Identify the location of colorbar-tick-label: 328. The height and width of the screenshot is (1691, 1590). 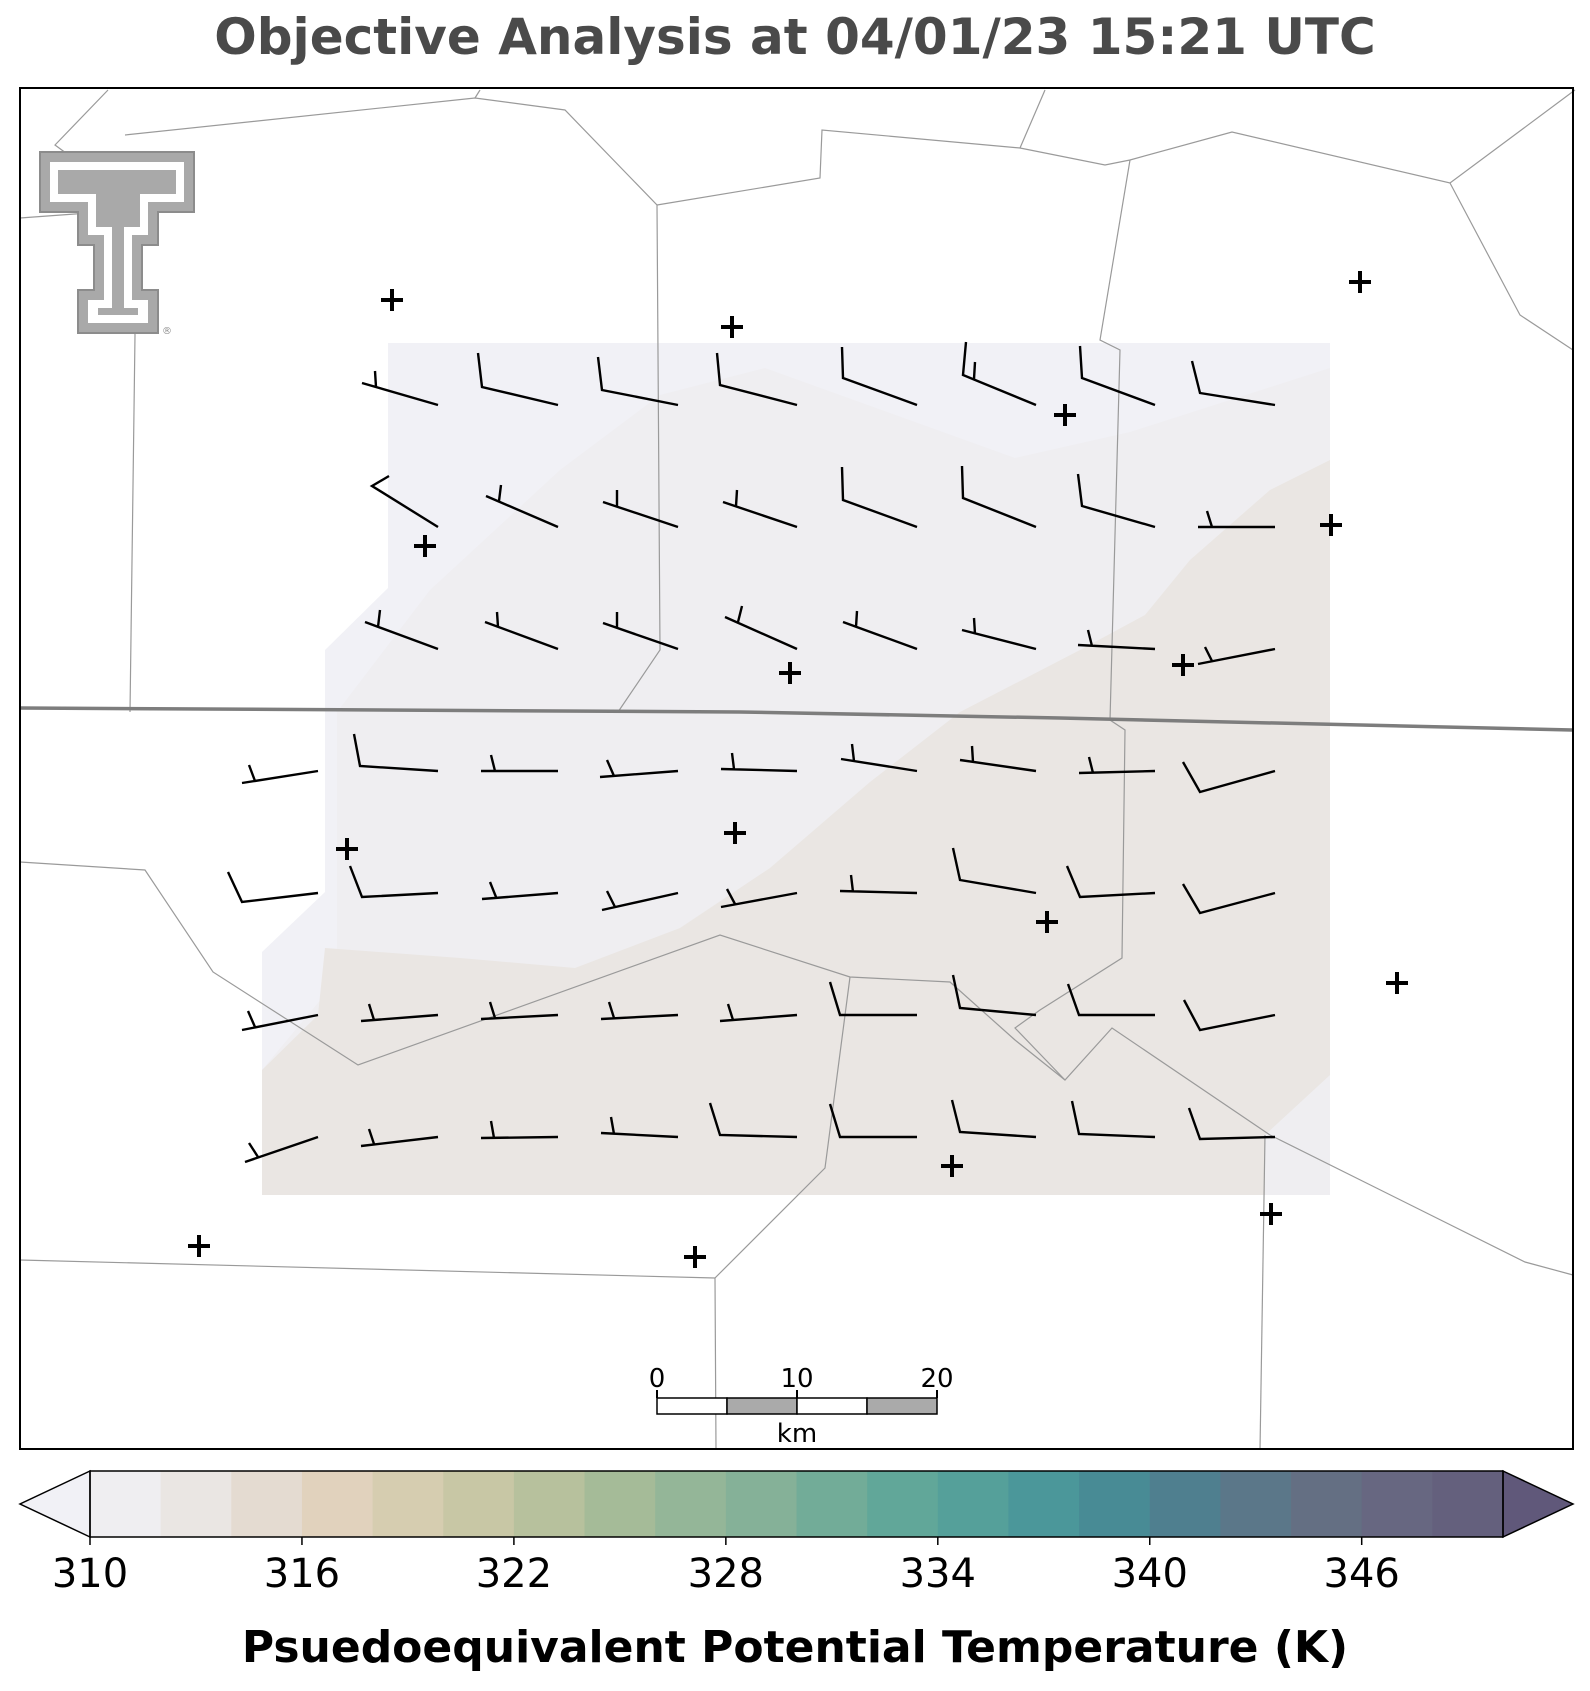
(726, 1574).